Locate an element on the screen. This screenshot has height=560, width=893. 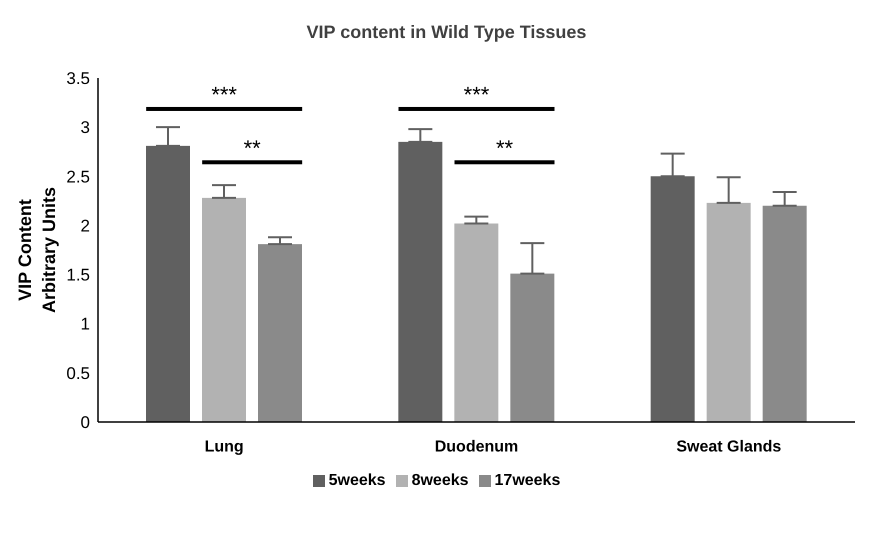
legend-label: 8weeks is located at coordinates (440, 480).